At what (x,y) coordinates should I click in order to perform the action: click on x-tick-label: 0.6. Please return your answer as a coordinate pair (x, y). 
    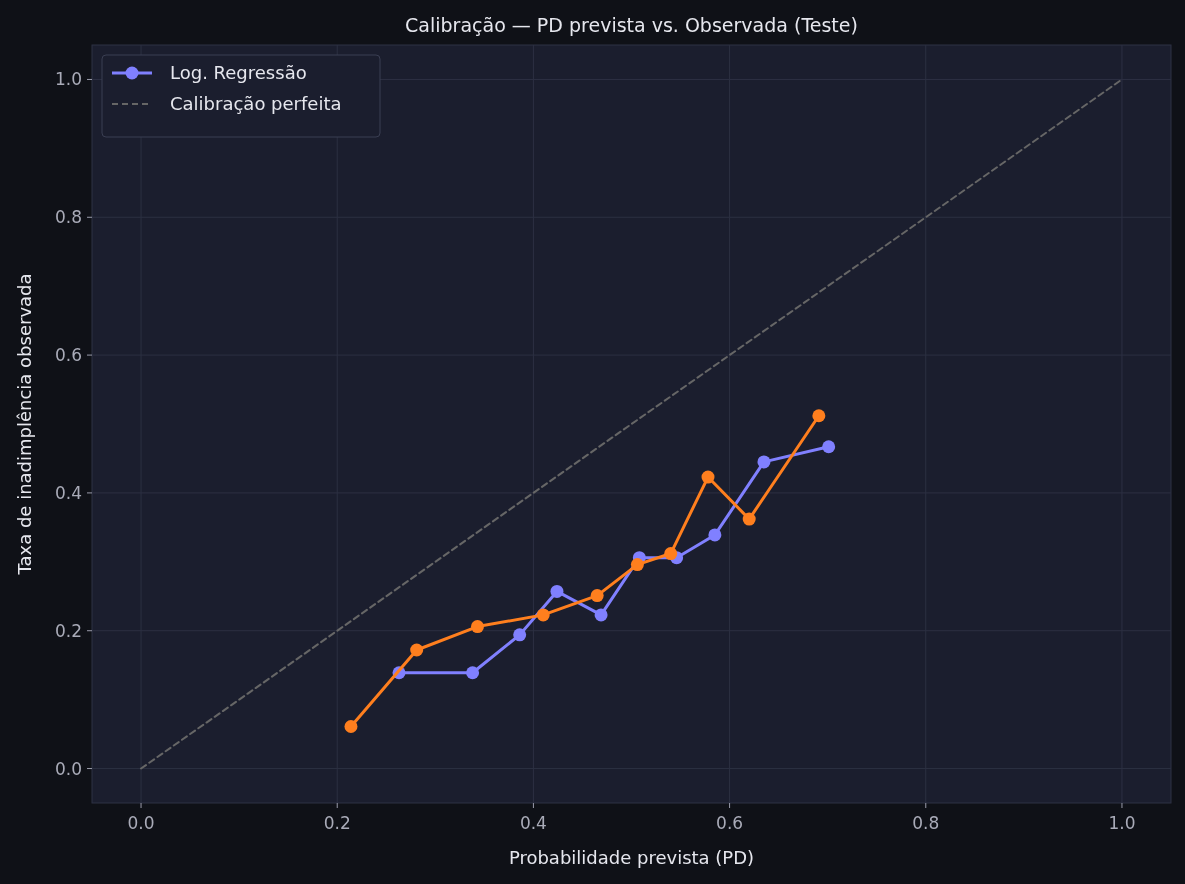
    Looking at the image, I should click on (730, 823).